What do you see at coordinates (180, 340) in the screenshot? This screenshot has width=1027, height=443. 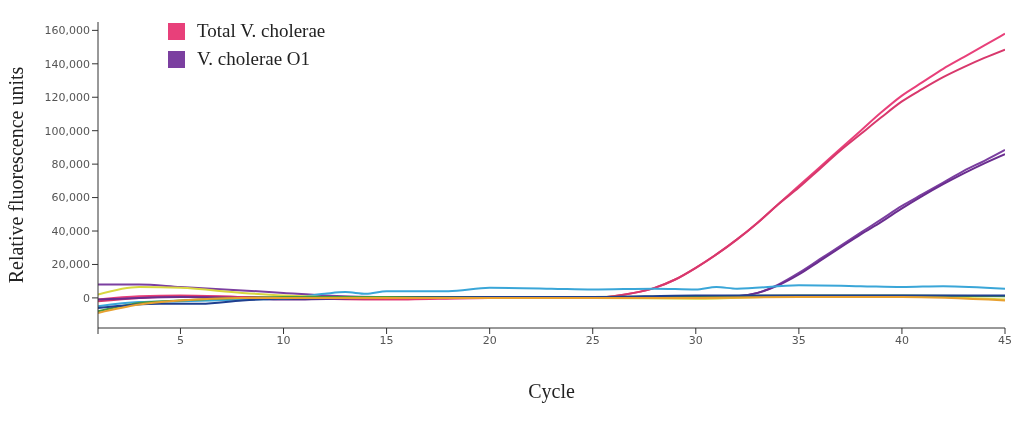 I see `x-tick-label: 5` at bounding box center [180, 340].